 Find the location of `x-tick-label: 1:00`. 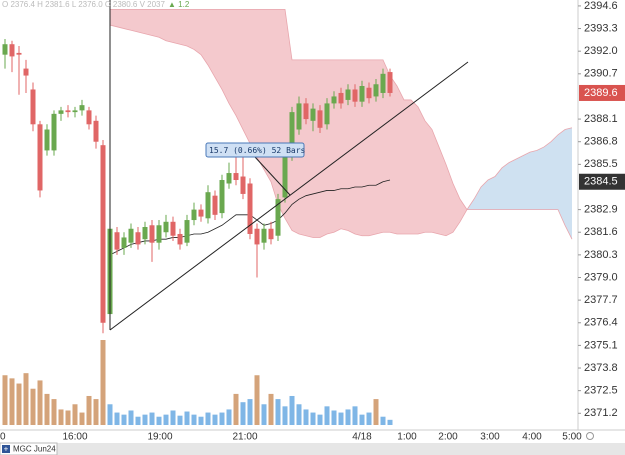

x-tick-label: 1:00 is located at coordinates (407, 437).